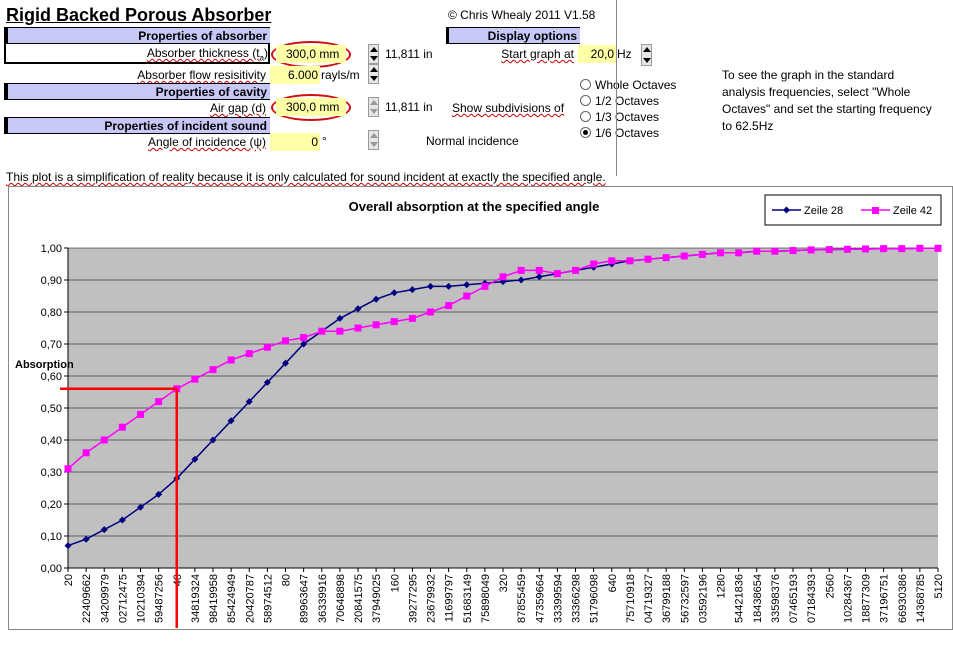  I want to click on start-graph-input: 20,0, so click(597, 54).